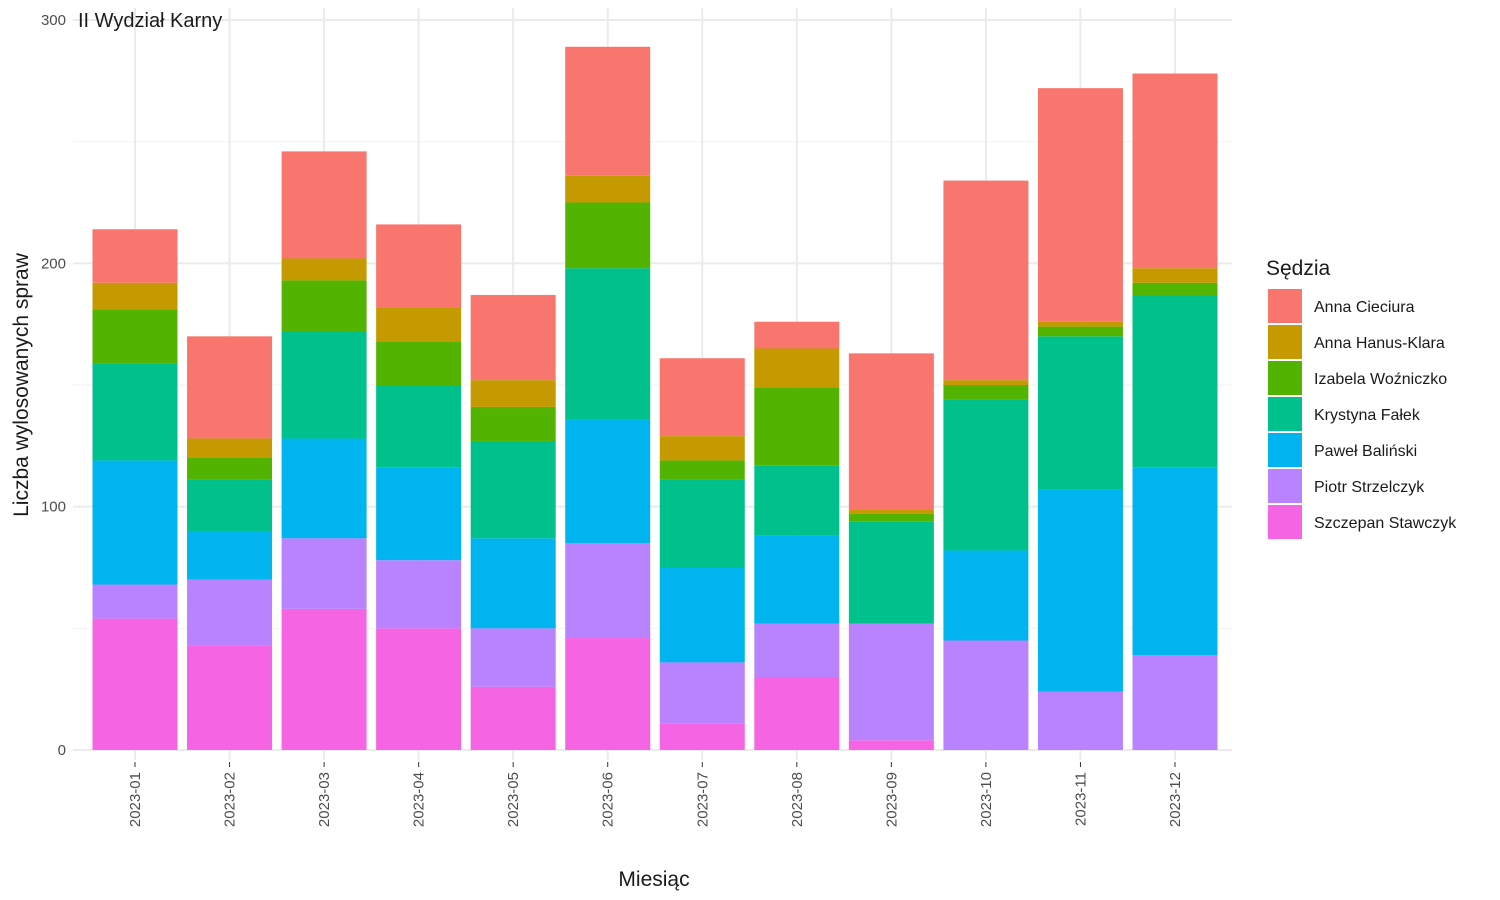  What do you see at coordinates (62, 750) in the screenshot?
I see `y-tick-label: 0` at bounding box center [62, 750].